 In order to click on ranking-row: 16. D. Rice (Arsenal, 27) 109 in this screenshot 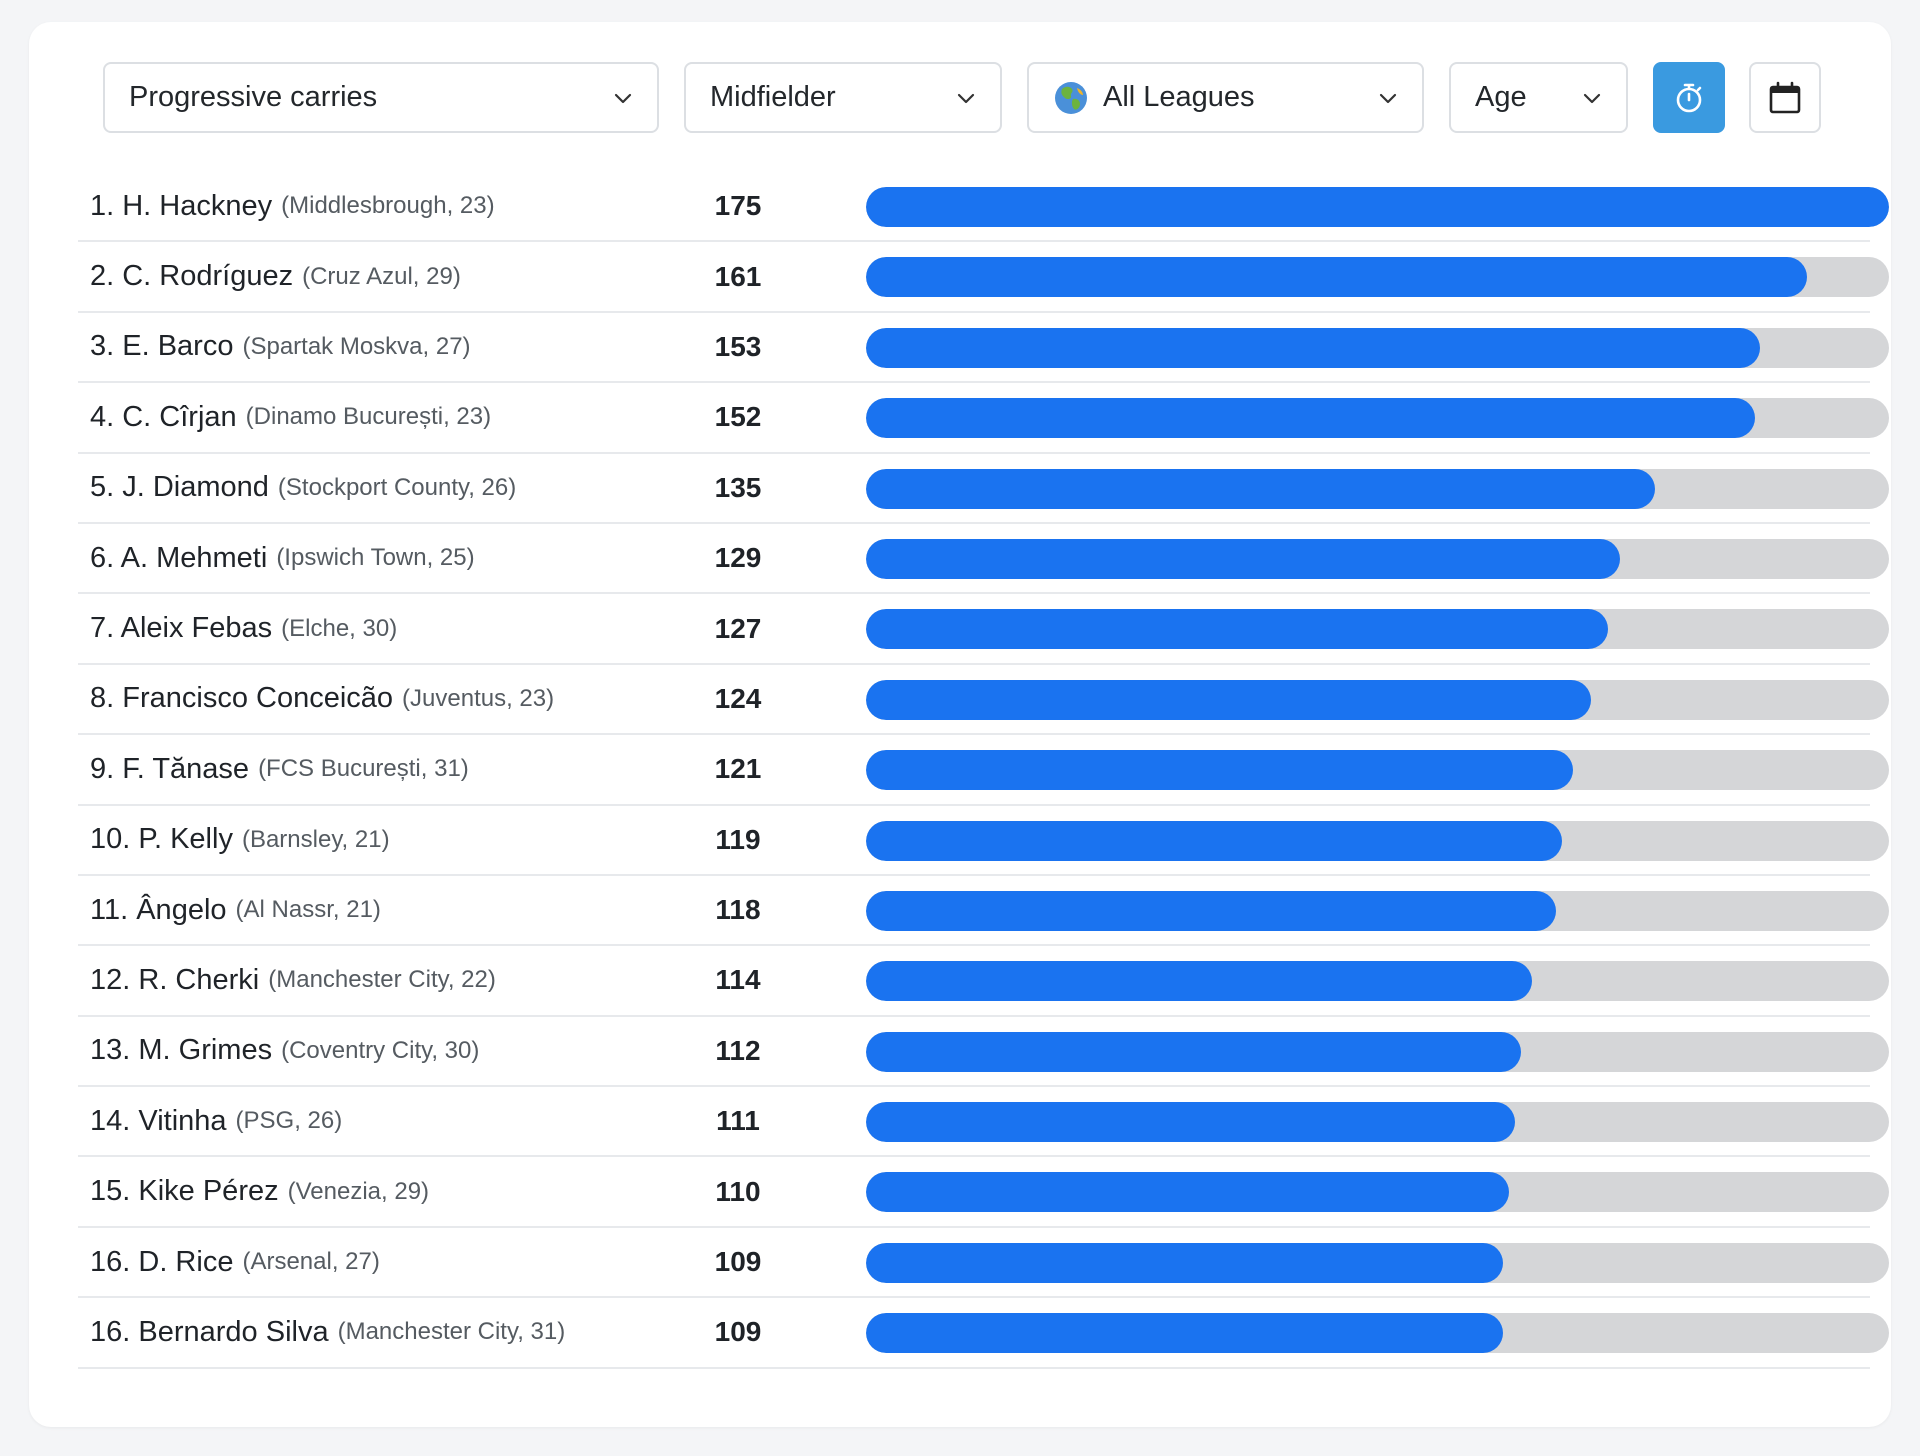, I will do `click(983, 1263)`.